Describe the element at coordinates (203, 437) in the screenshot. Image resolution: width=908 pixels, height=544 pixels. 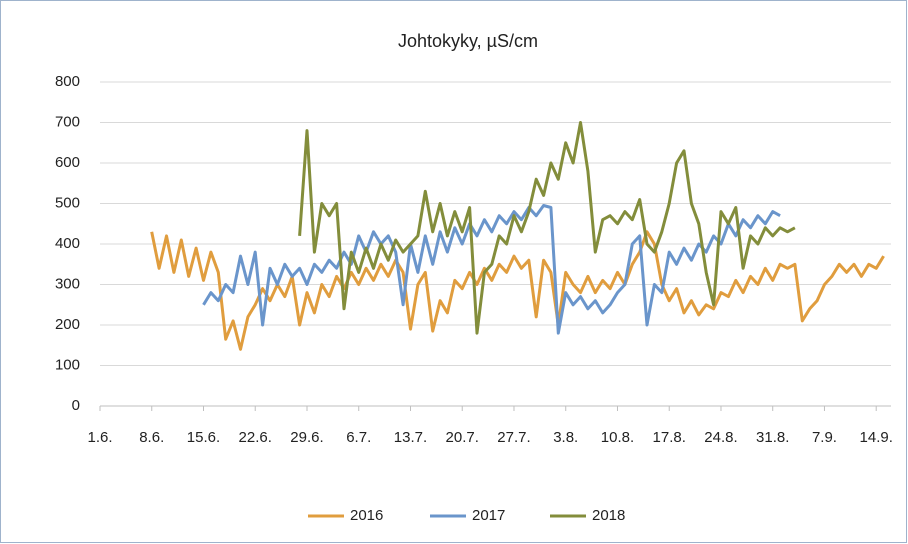
I see `x-tick-label: 15.6.` at that location.